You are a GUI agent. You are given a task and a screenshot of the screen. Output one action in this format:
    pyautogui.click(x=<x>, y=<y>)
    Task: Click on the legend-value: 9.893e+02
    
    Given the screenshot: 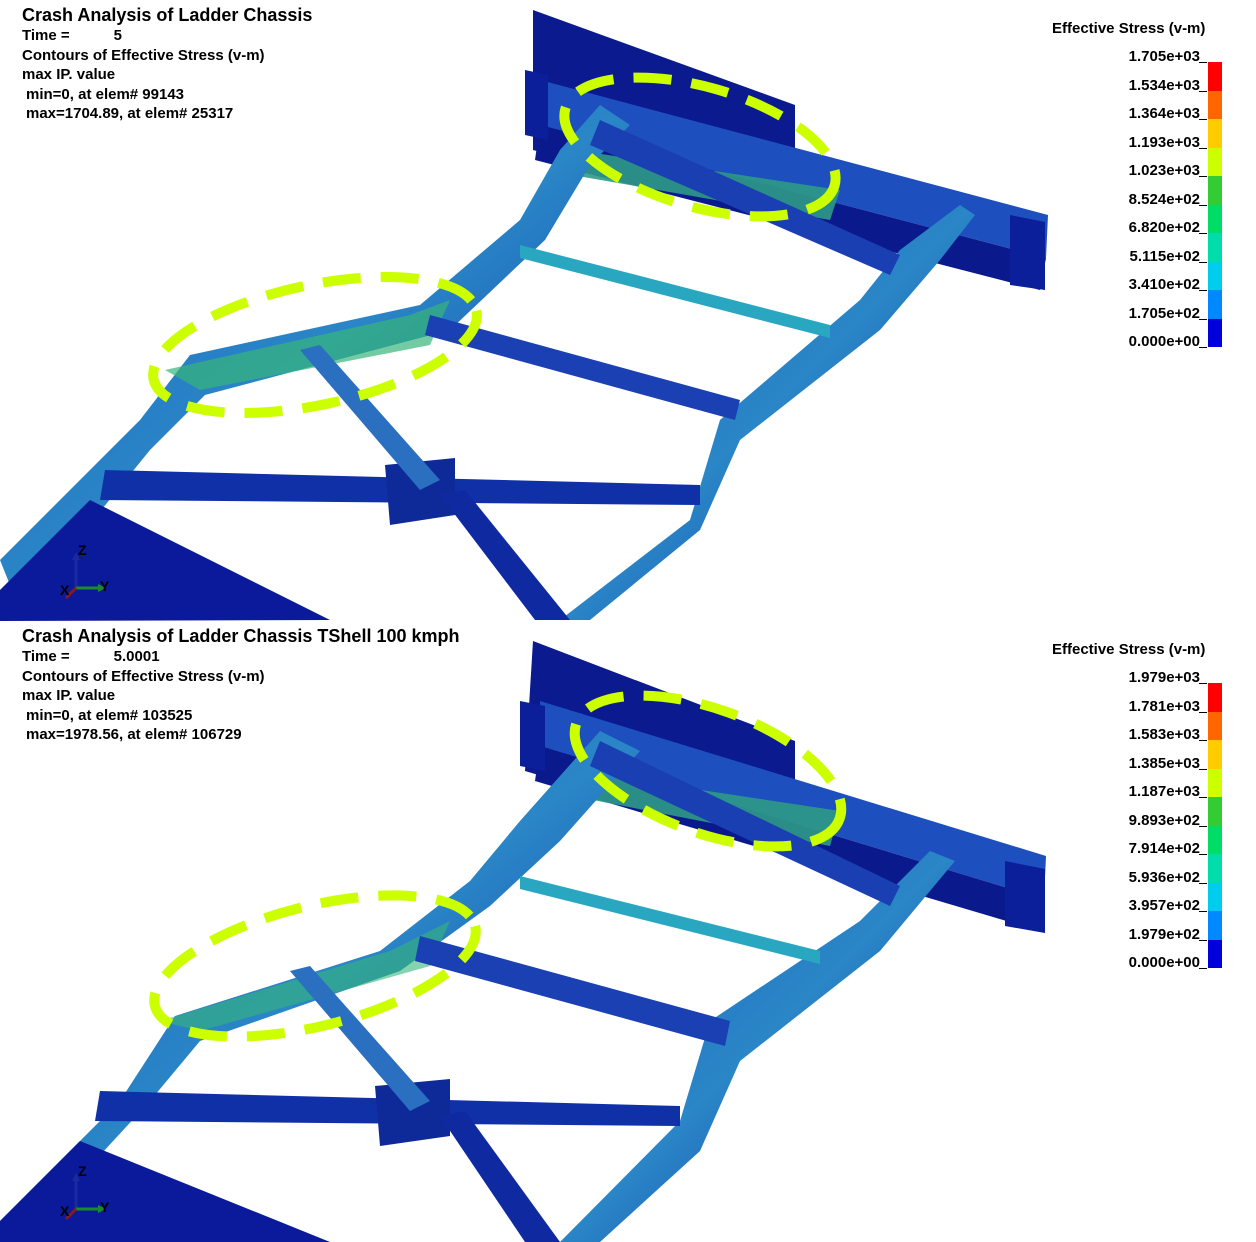 What is the action you would take?
    pyautogui.click(x=1164, y=820)
    